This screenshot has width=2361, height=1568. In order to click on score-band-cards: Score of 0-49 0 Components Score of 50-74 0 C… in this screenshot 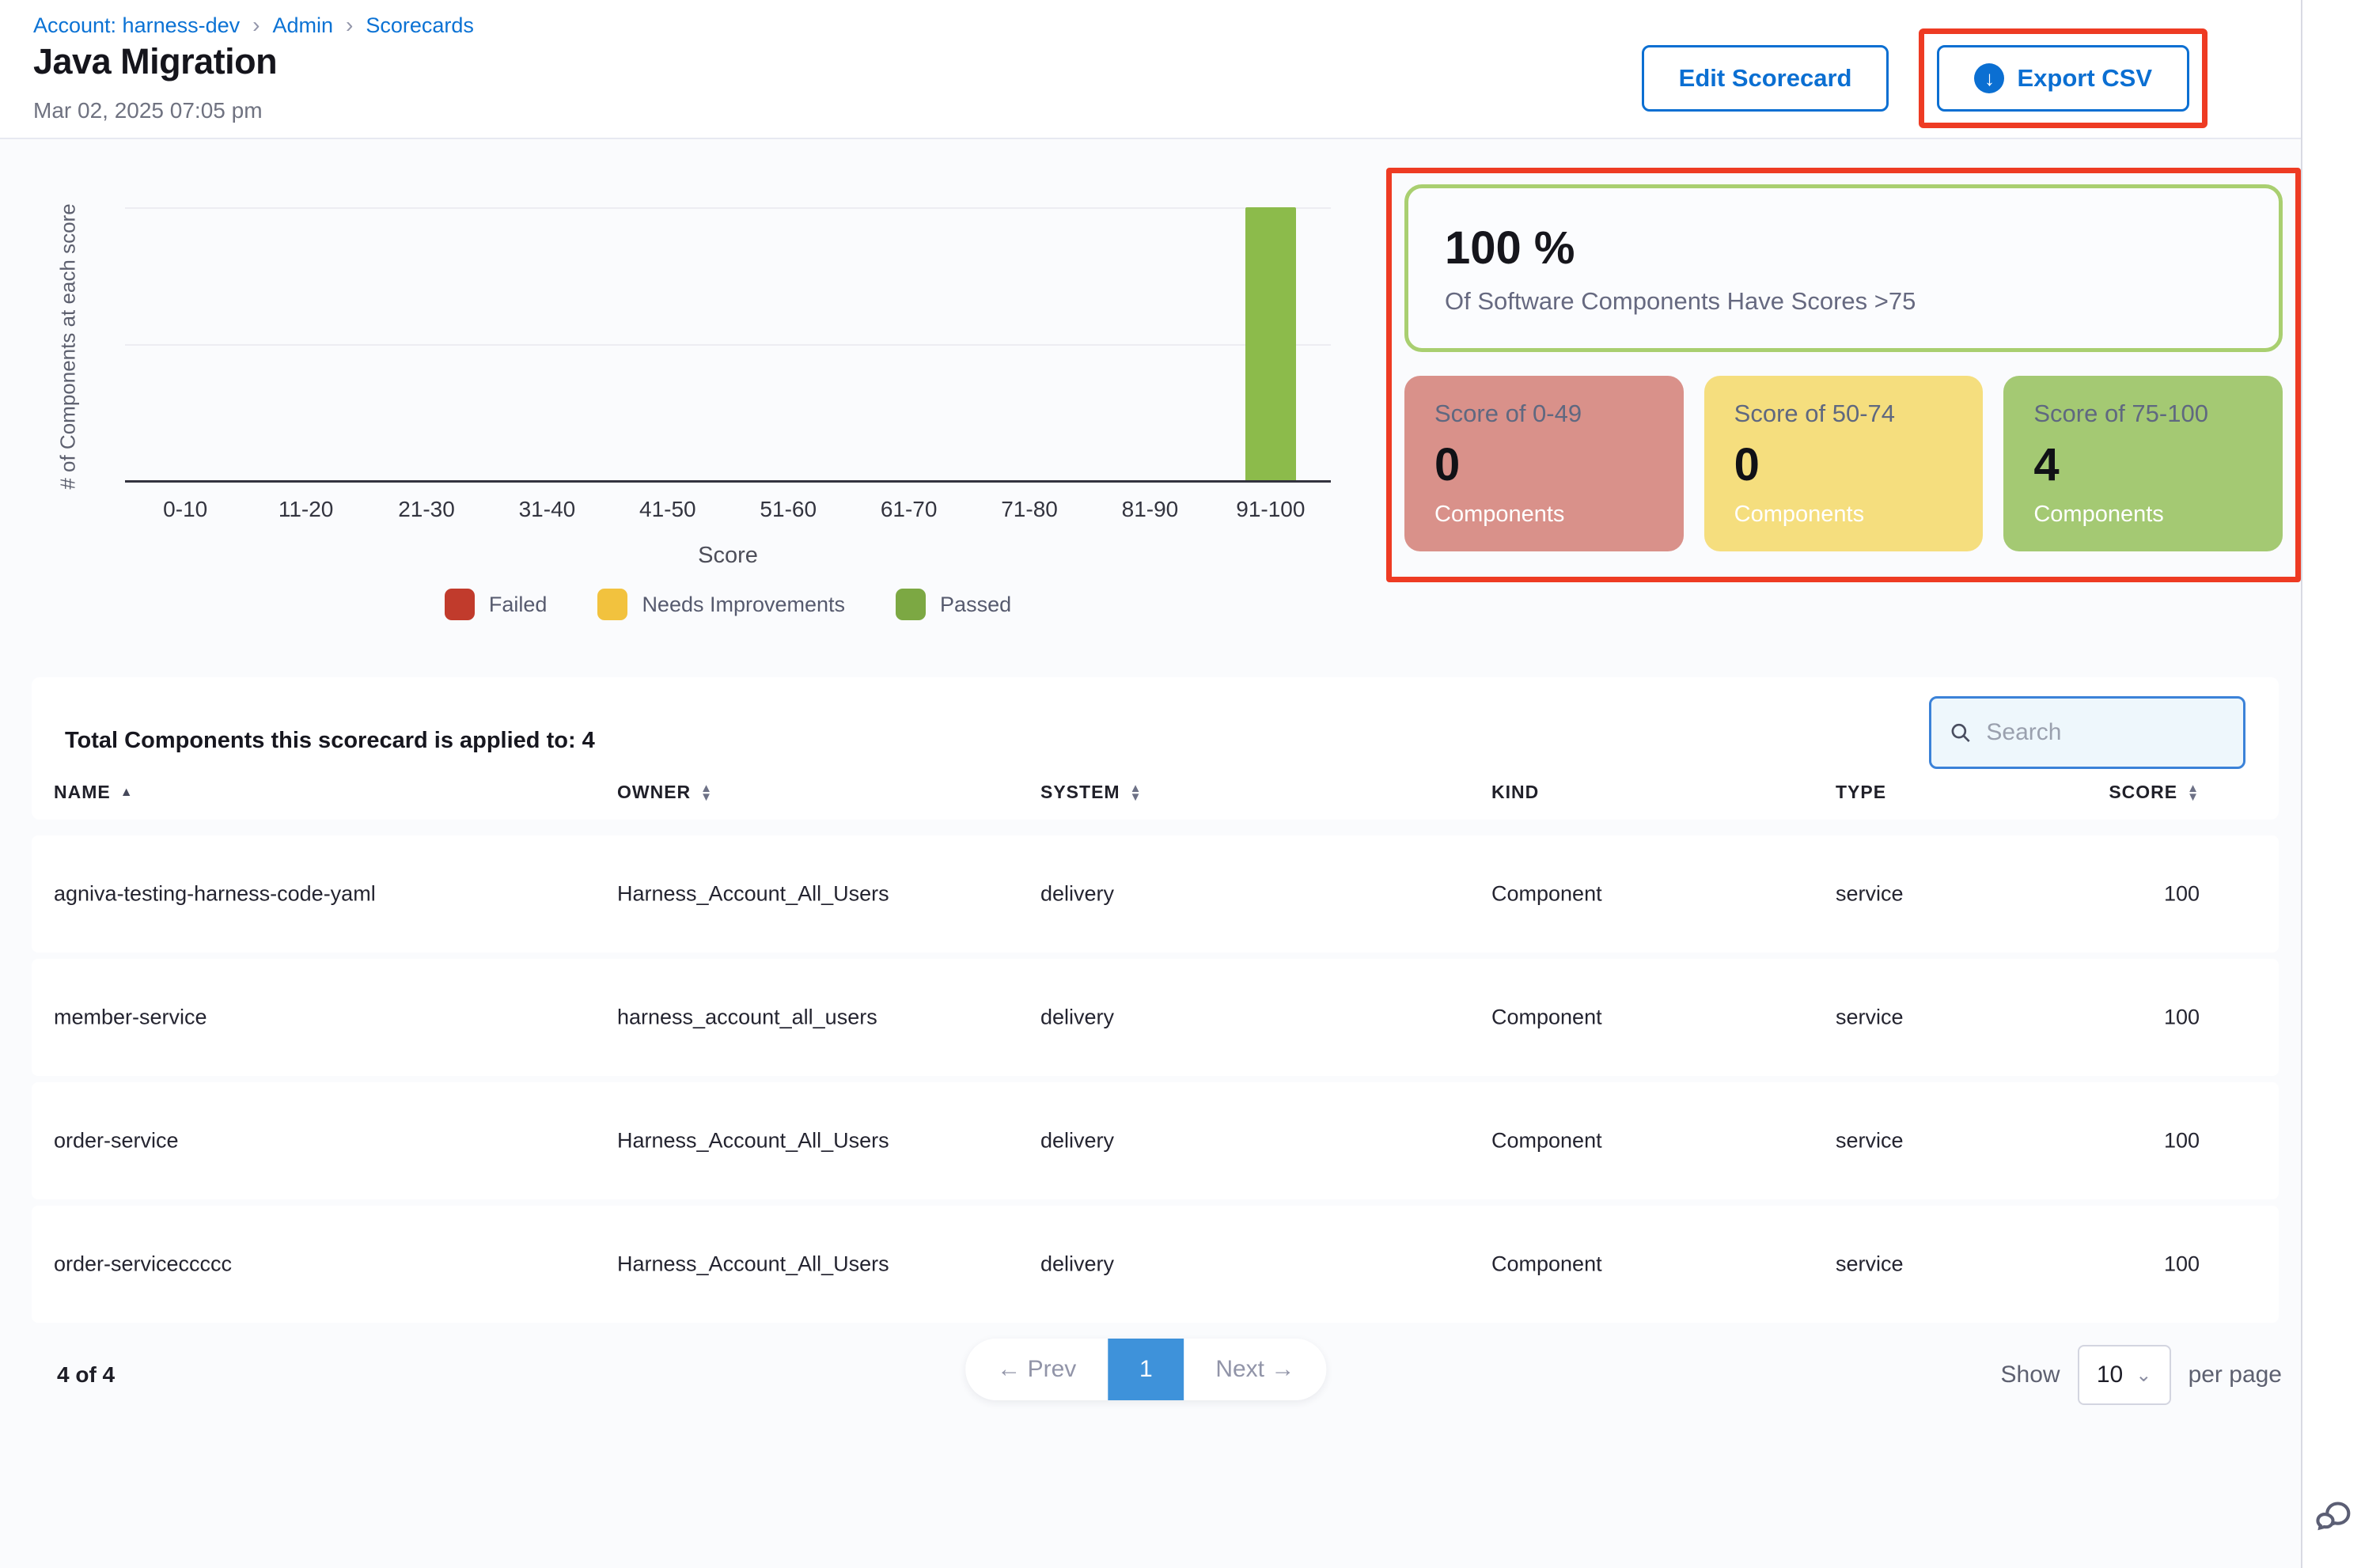, I will do `click(1844, 463)`.